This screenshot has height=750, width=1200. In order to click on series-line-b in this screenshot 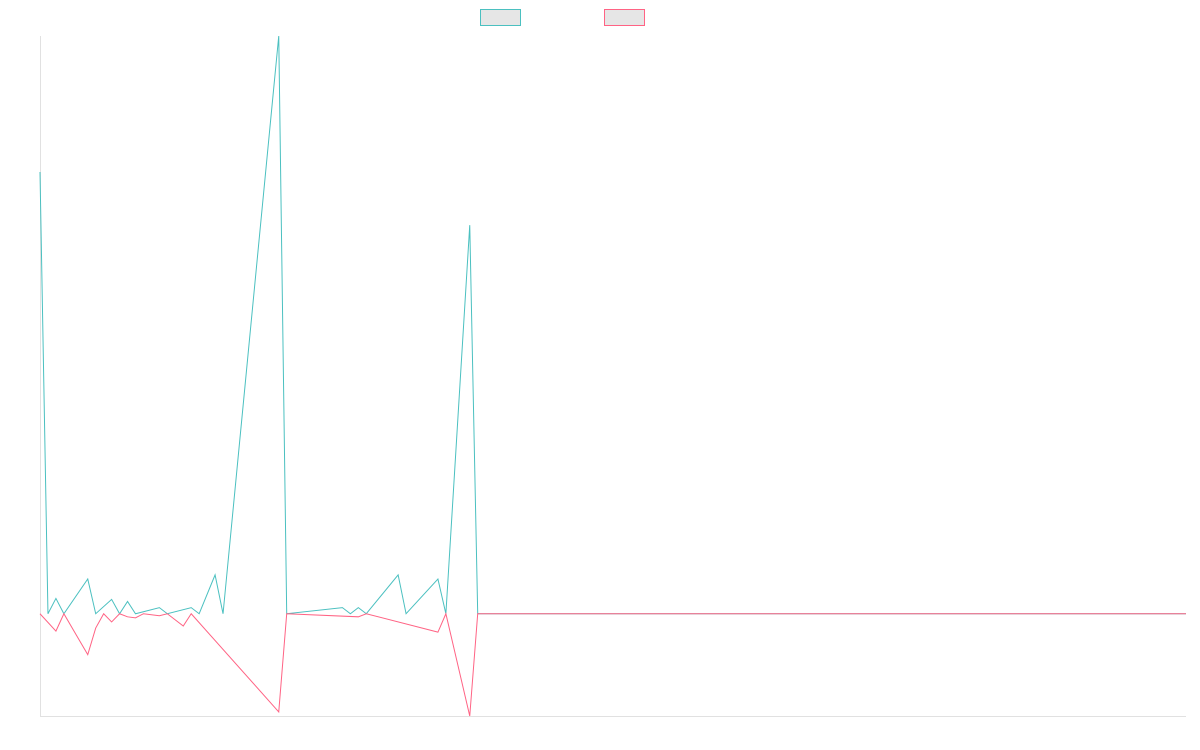, I will do `click(612, 664)`.